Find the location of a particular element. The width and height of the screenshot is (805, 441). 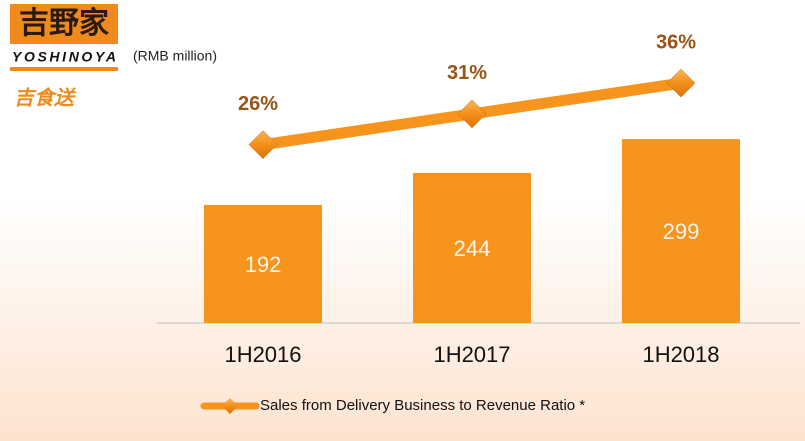

logo-box is located at coordinates (64, 24).